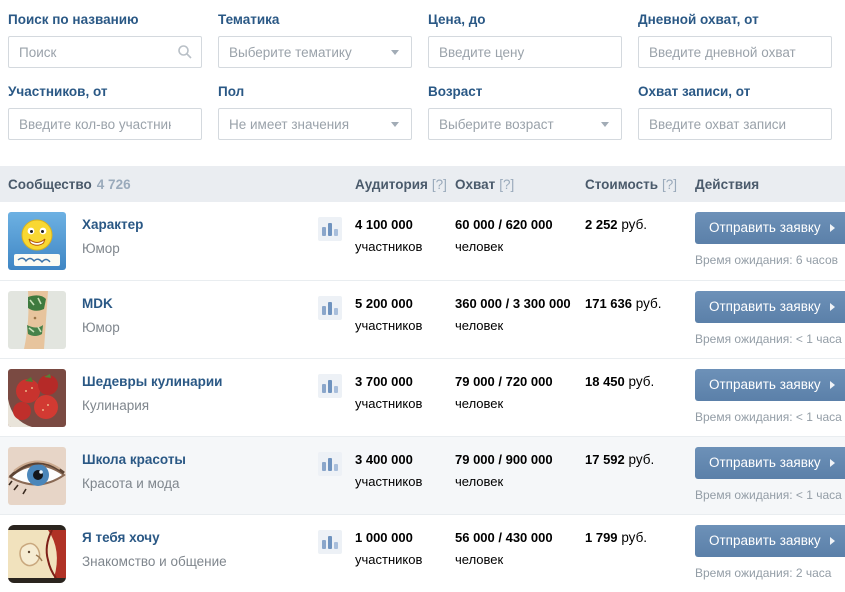 The width and height of the screenshot is (845, 592). What do you see at coordinates (50, 184) in the screenshot?
I see `community-label: Сообщество` at bounding box center [50, 184].